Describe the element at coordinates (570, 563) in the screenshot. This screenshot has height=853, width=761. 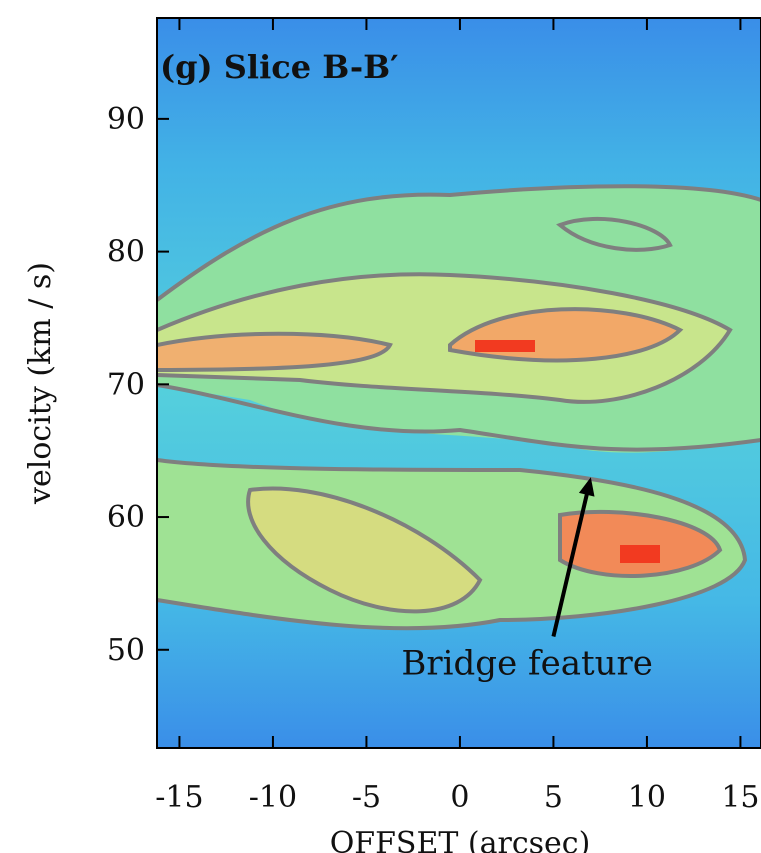
I see `annotation-arrow` at that location.